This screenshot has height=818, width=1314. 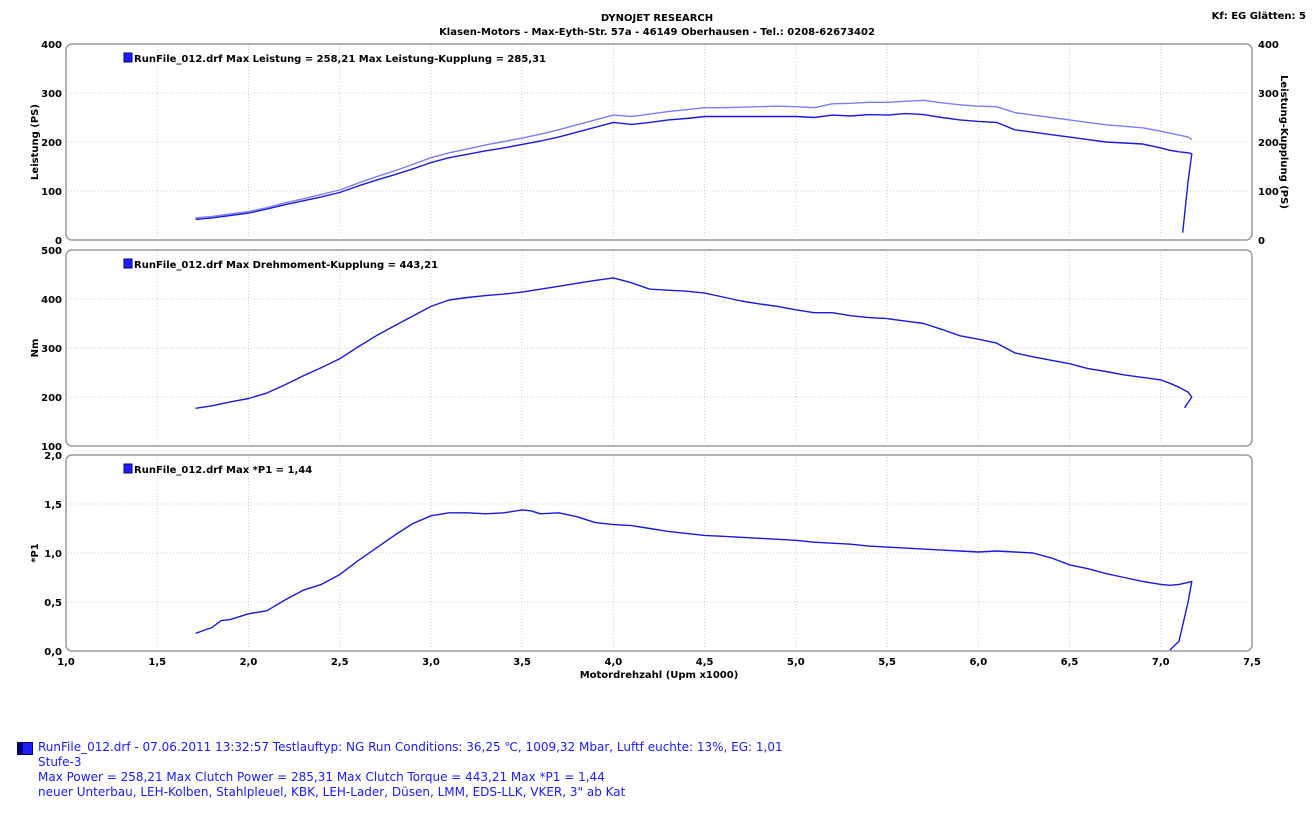 I want to click on y-tick-label-right: 200, so click(x=1268, y=143).